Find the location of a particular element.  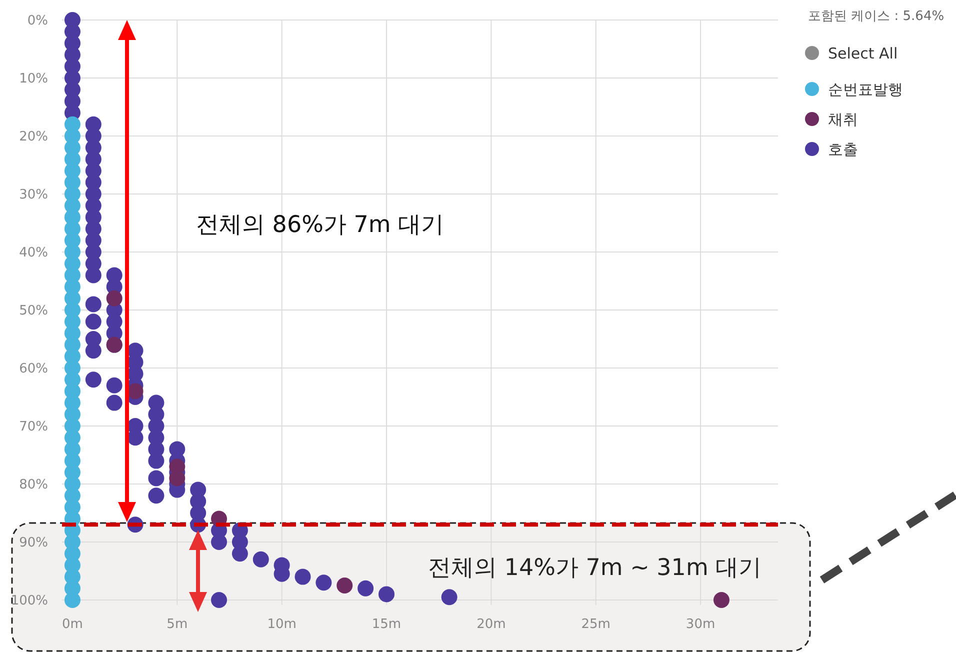

y-tick-label: 0% is located at coordinates (37, 21).